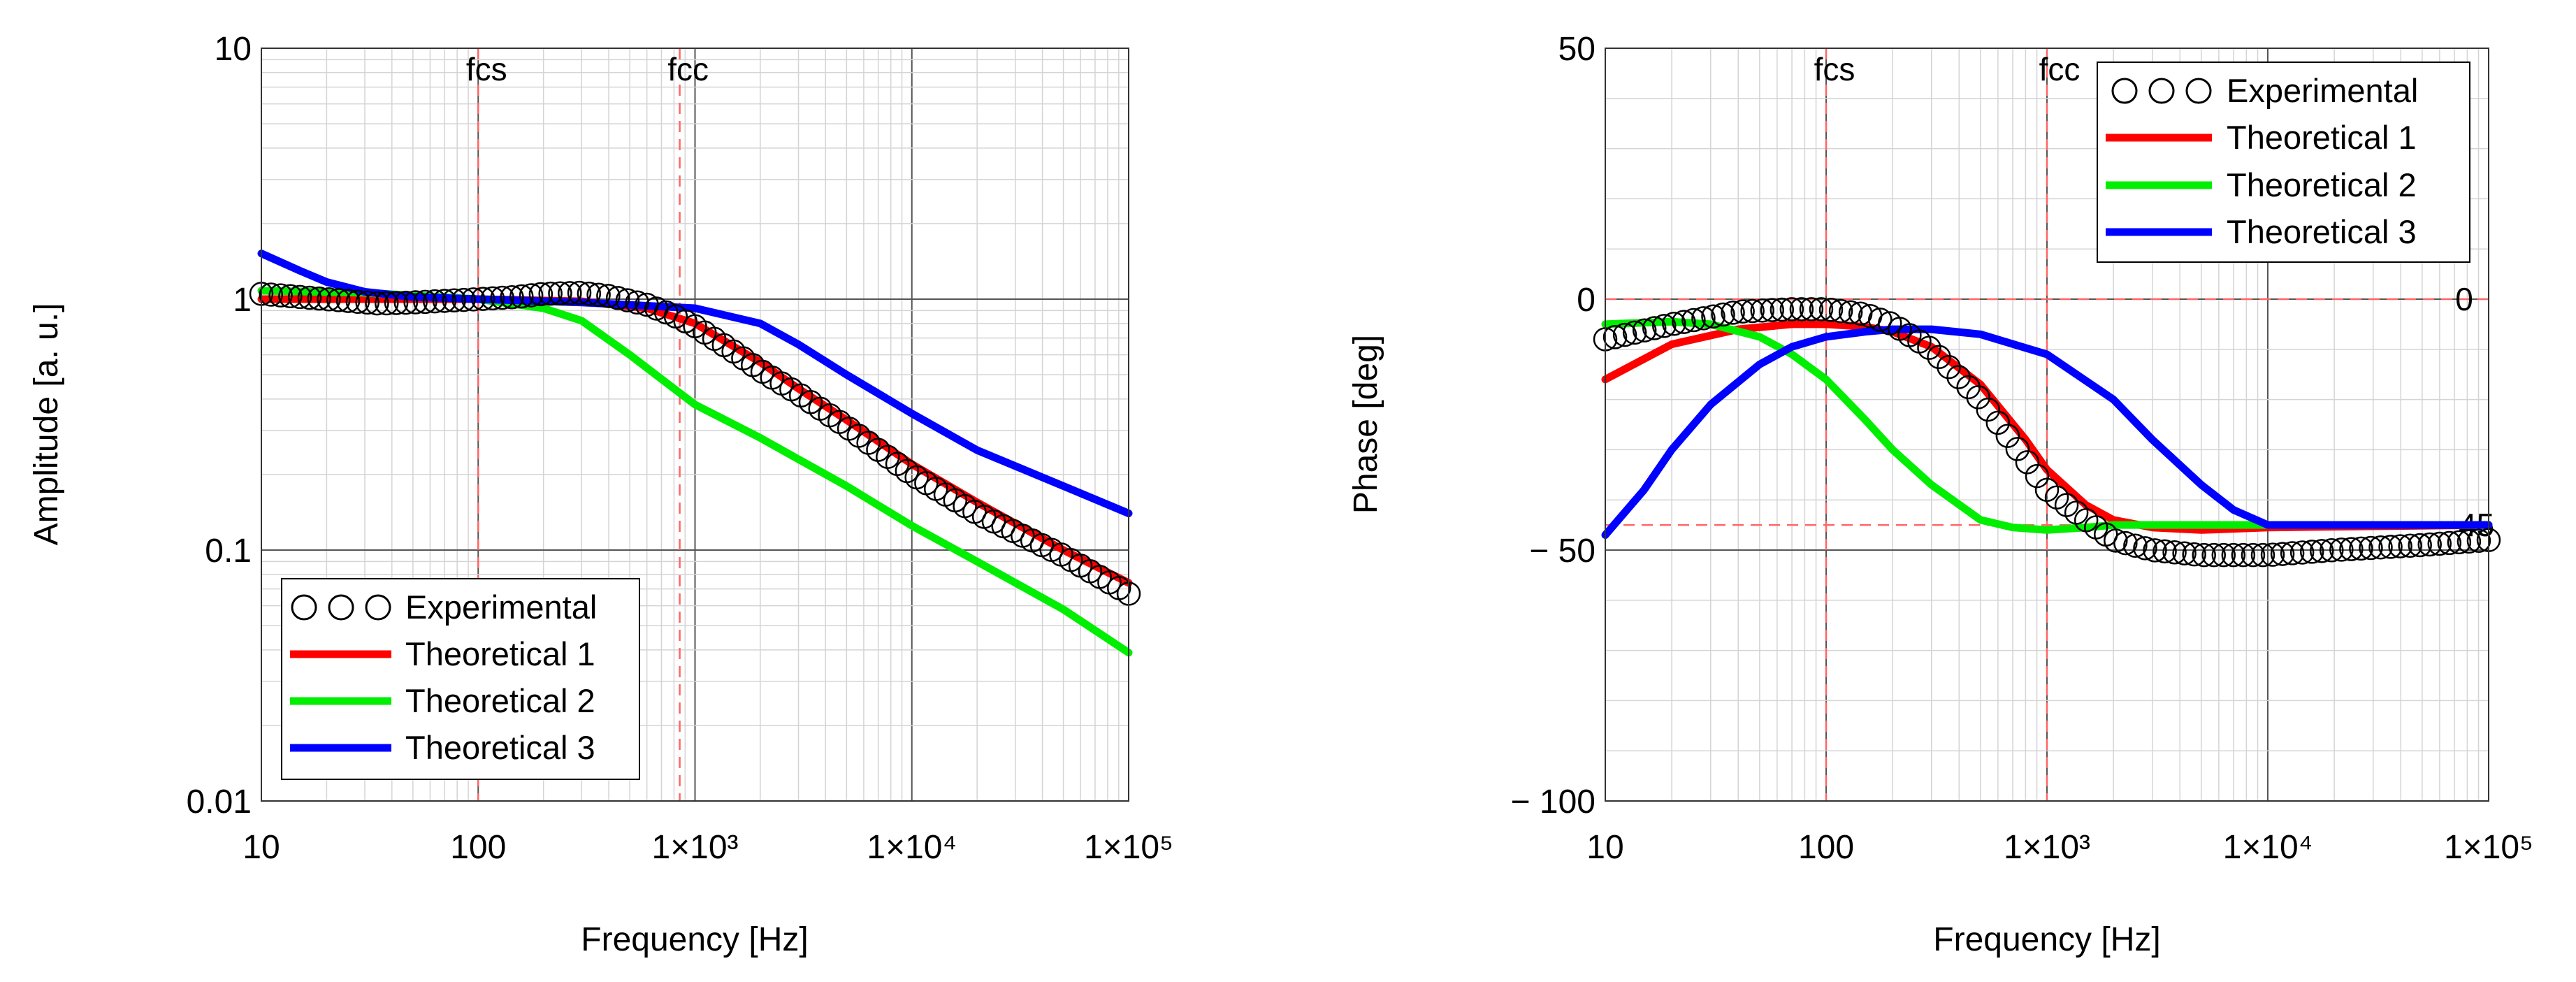 The height and width of the screenshot is (982, 2576). I want to click on amplitude-series, so click(695, 453).